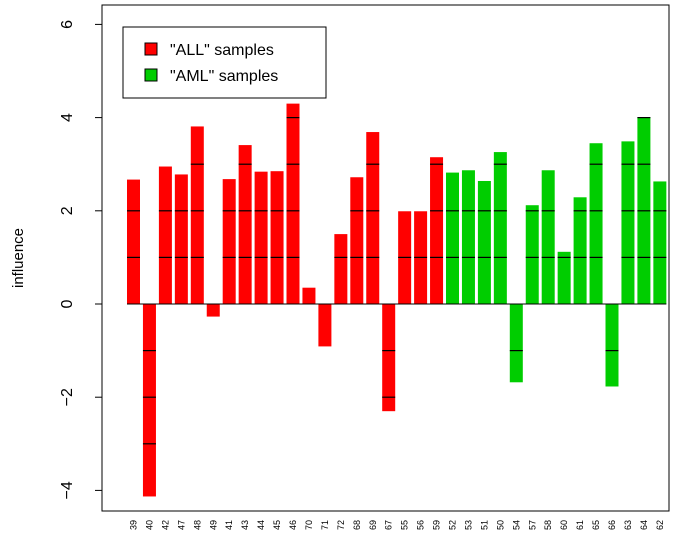  I want to click on legend-swatch-aml, so click(151, 75).